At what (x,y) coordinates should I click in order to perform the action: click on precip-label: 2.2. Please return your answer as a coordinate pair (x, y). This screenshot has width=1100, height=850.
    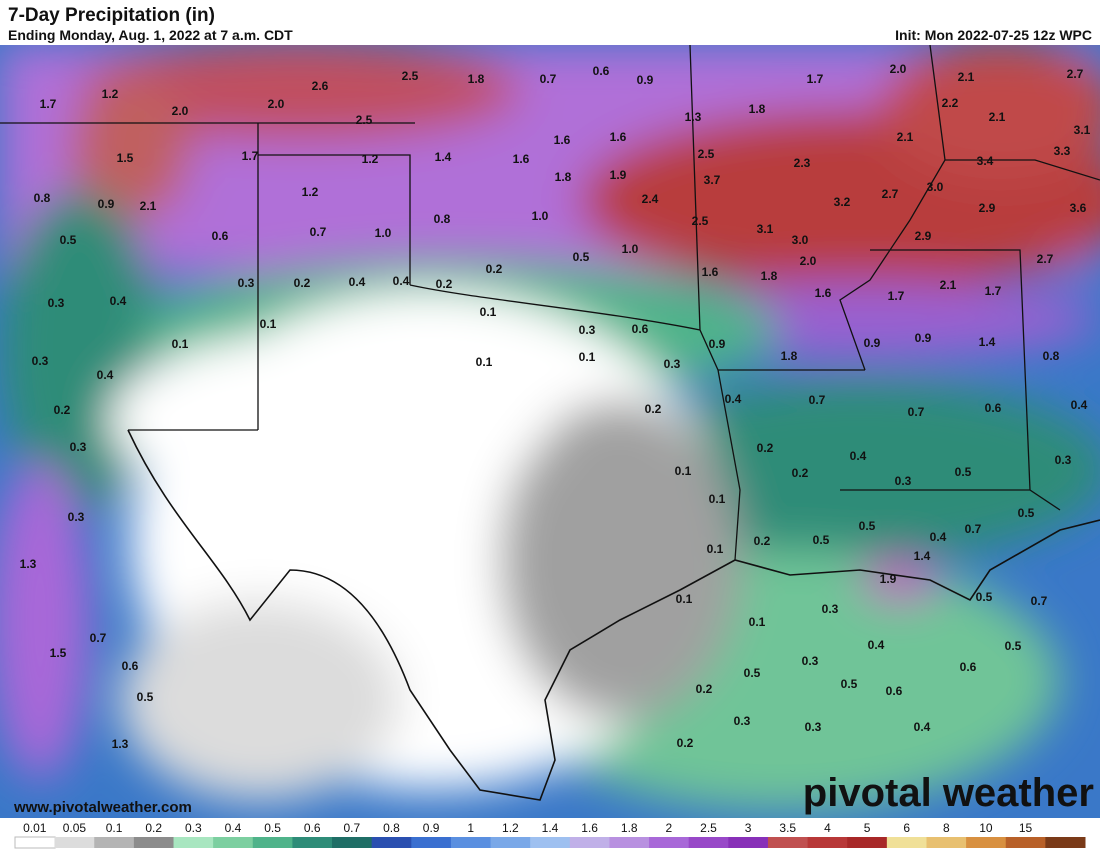
    Looking at the image, I should click on (950, 103).